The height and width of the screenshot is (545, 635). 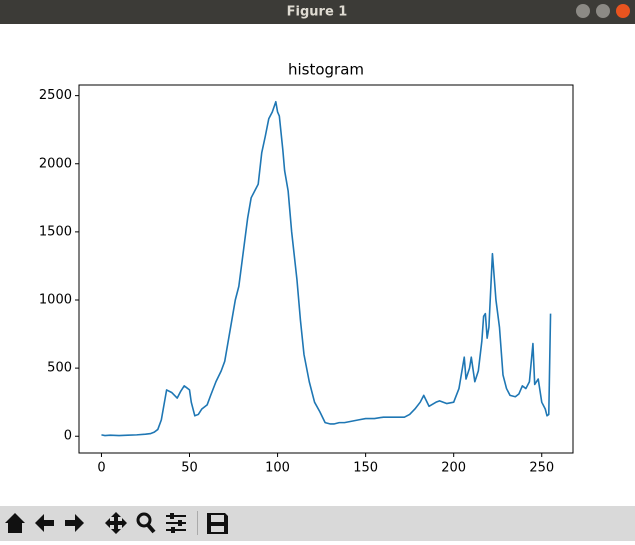 What do you see at coordinates (197, 523) in the screenshot?
I see `separator` at bounding box center [197, 523].